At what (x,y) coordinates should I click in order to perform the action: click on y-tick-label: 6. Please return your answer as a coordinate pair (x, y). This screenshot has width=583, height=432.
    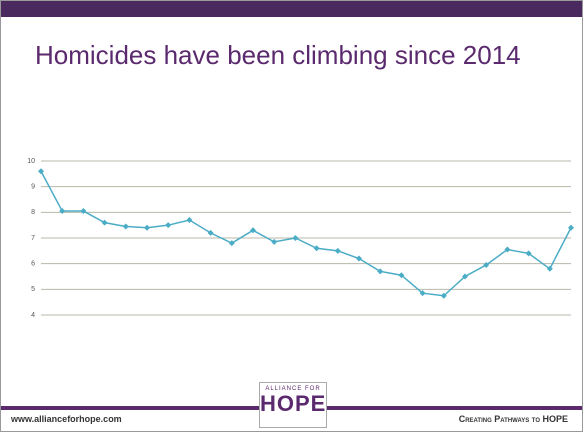
    Looking at the image, I should click on (33, 264).